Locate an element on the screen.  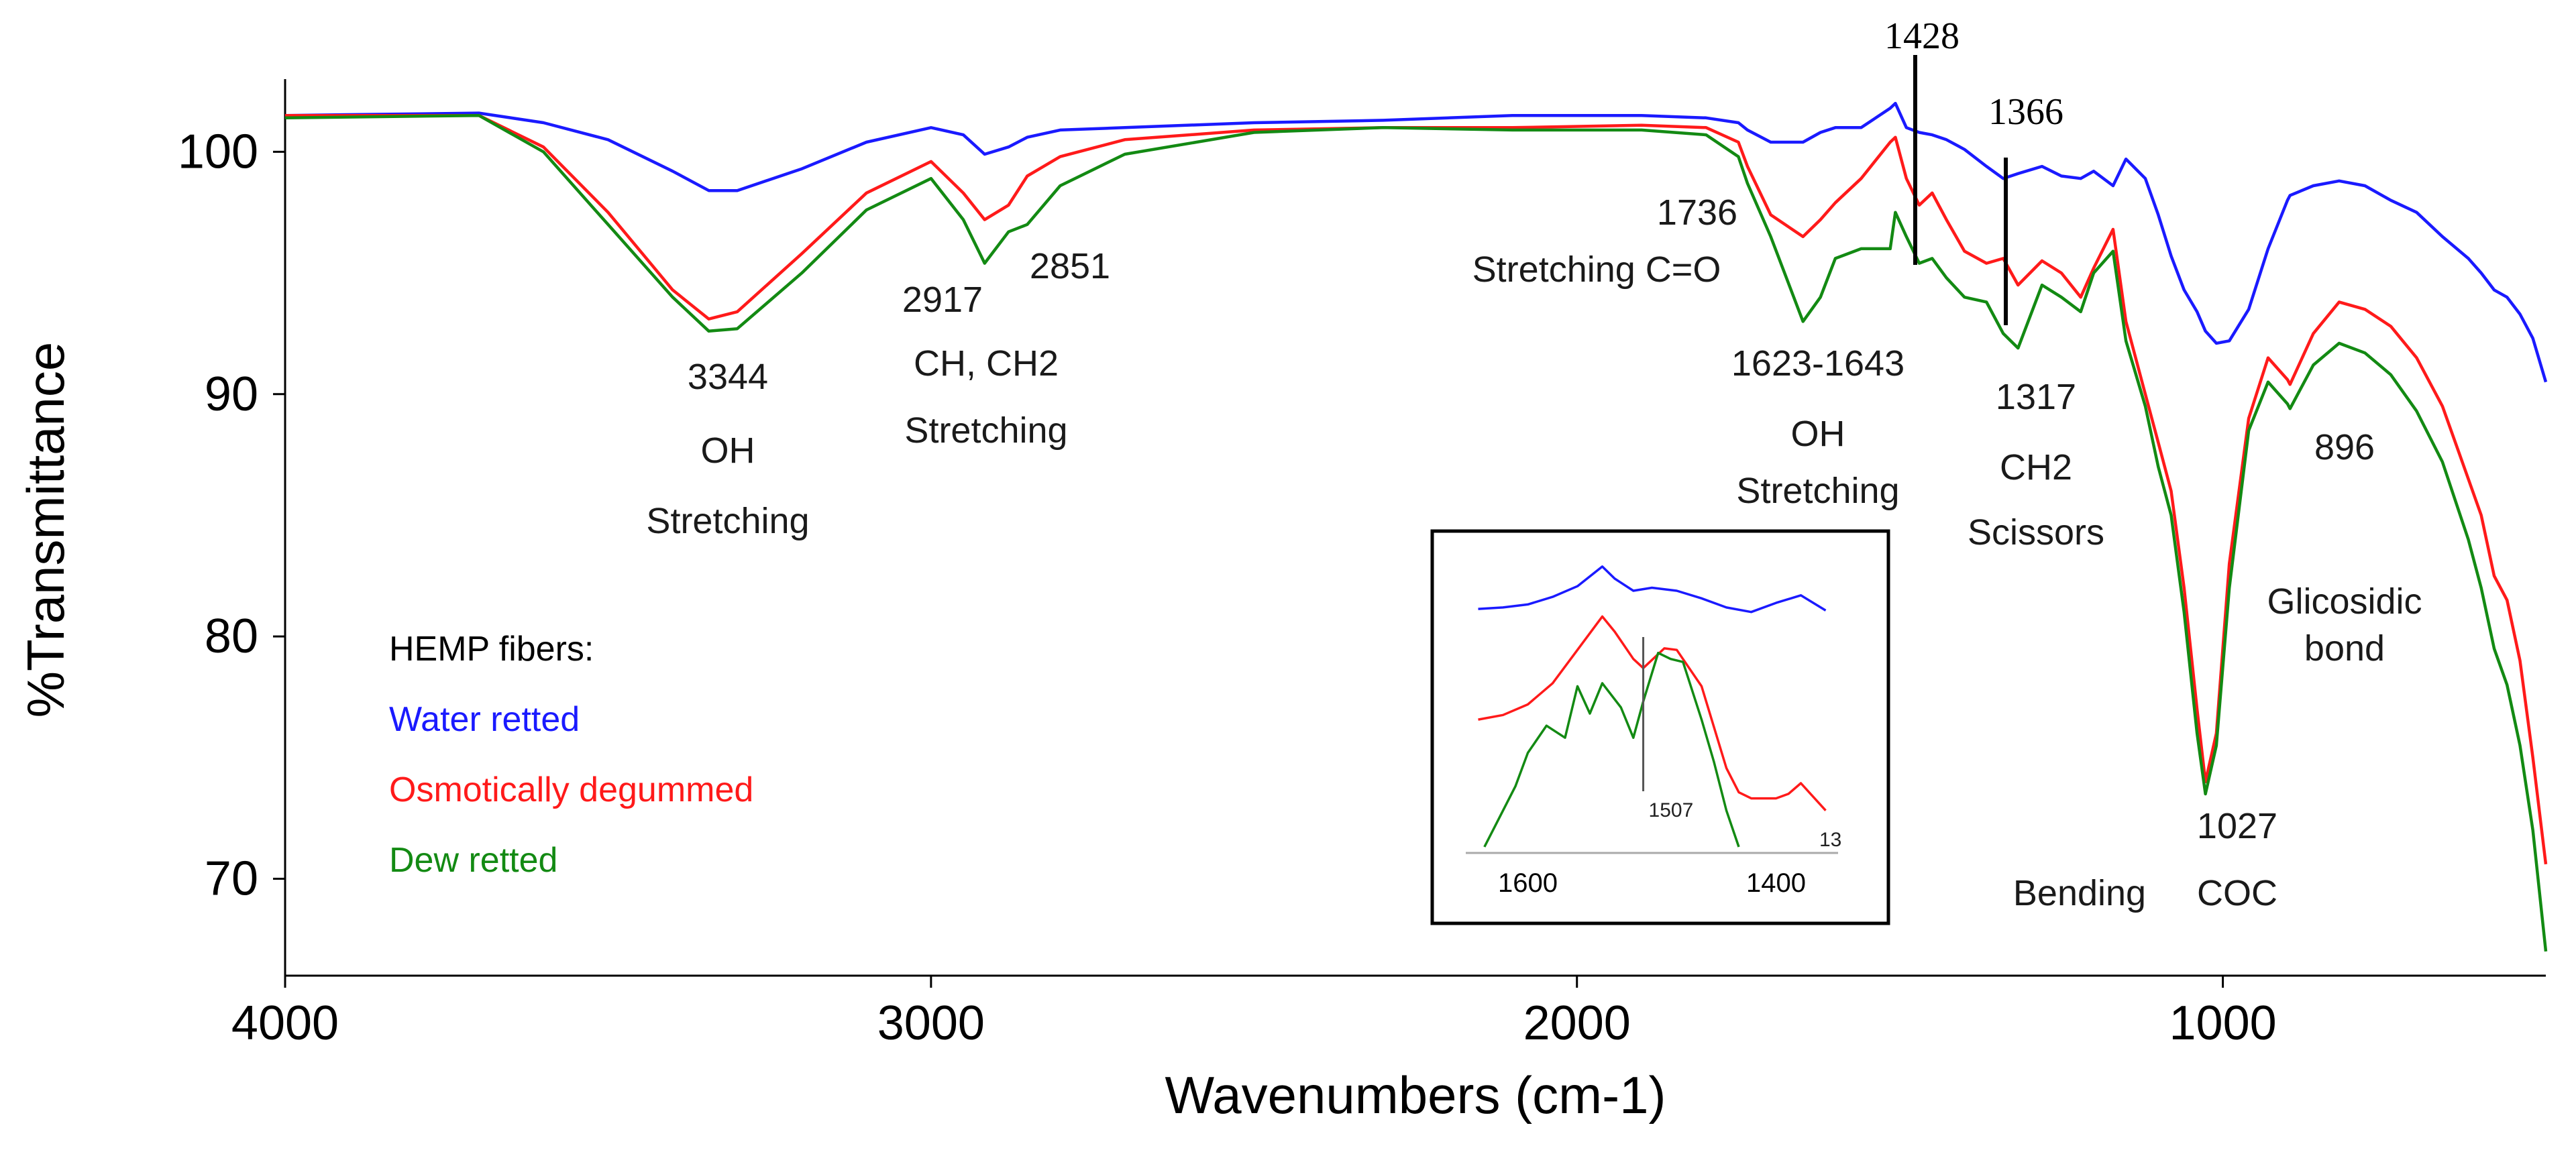
y-tick-label: 90 is located at coordinates (231, 394).